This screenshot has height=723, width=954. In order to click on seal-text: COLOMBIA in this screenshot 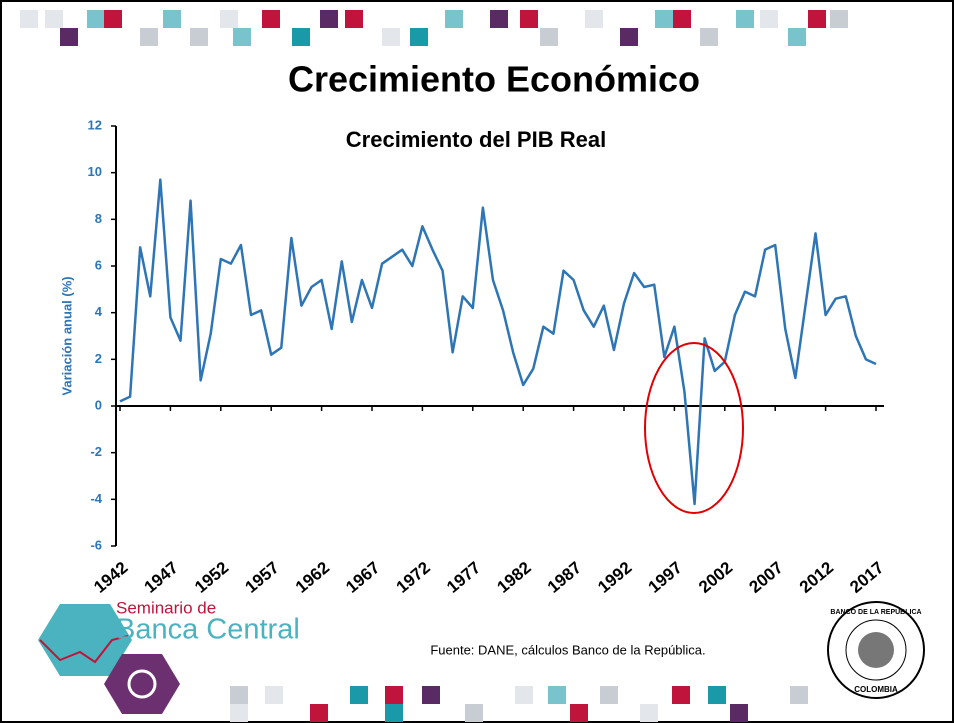, I will do `click(876, 689)`.